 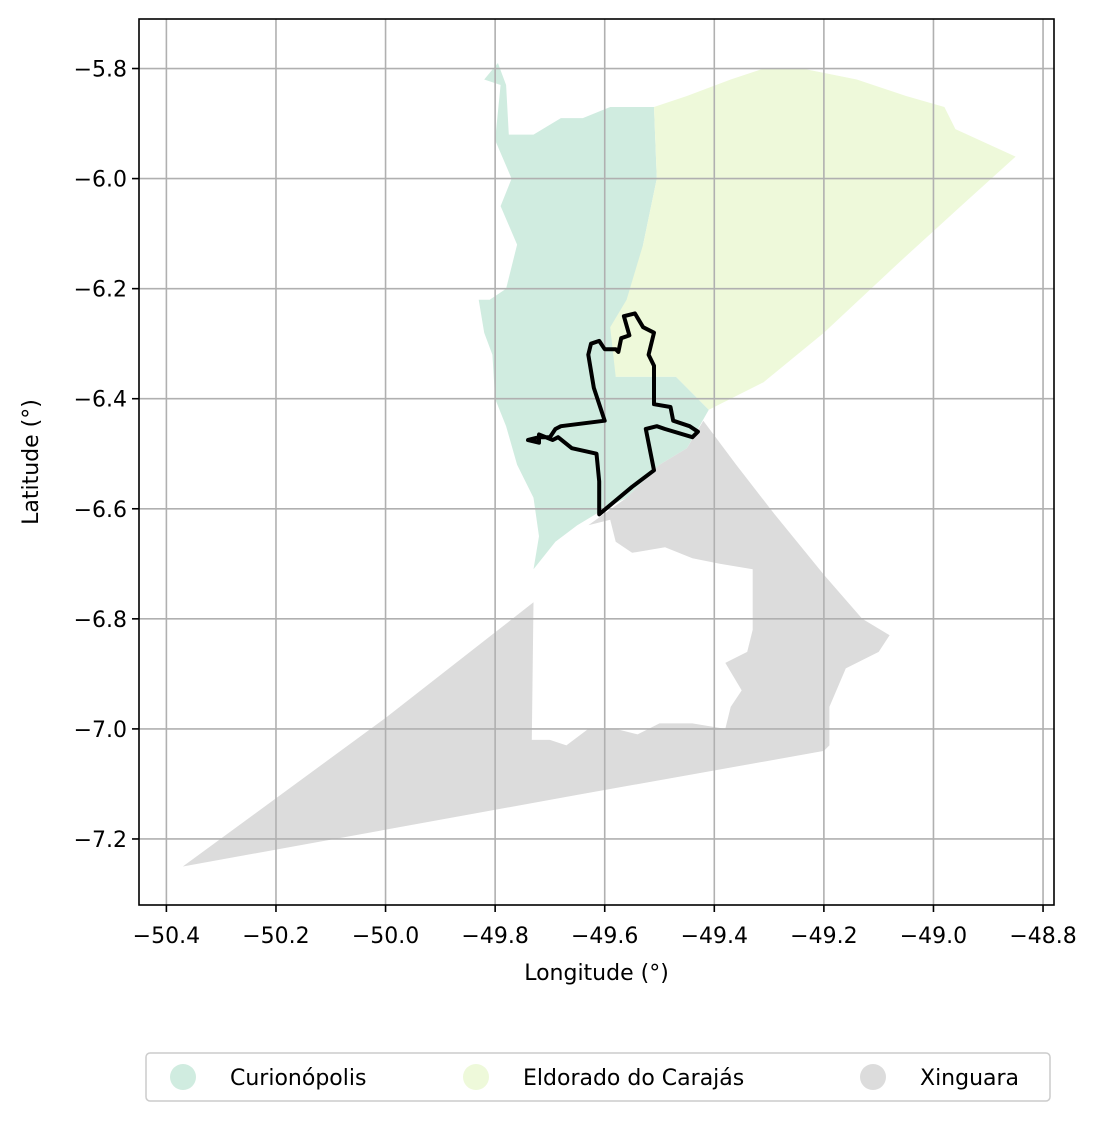 What do you see at coordinates (385, 936) in the screenshot?
I see `x-tick-label: −50.0` at bounding box center [385, 936].